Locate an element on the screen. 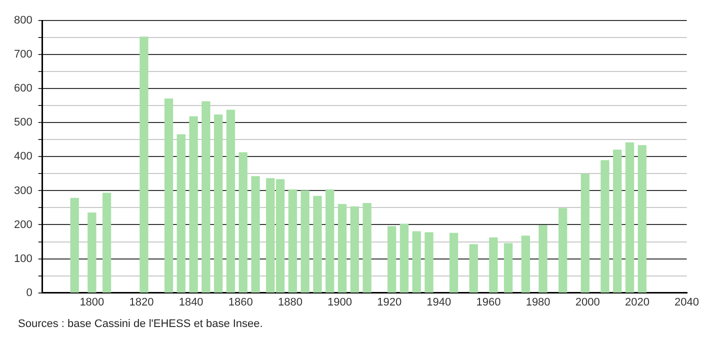 The height and width of the screenshot is (340, 710). x-tick-label: 1820 is located at coordinates (141, 302).